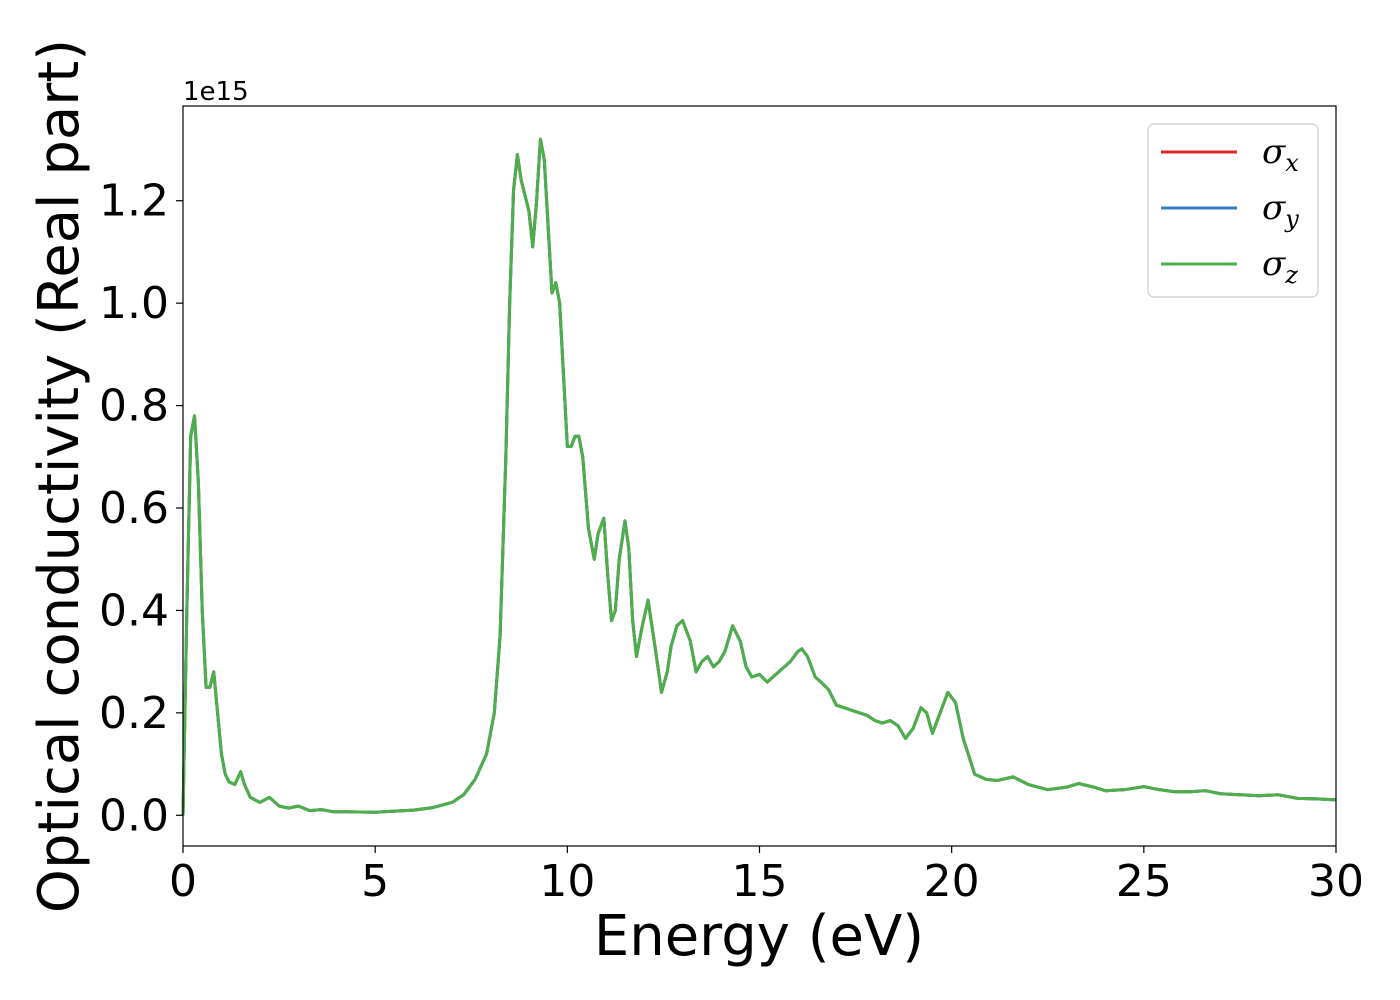  What do you see at coordinates (134, 303) in the screenshot?
I see `y-tick-label: 1.0` at bounding box center [134, 303].